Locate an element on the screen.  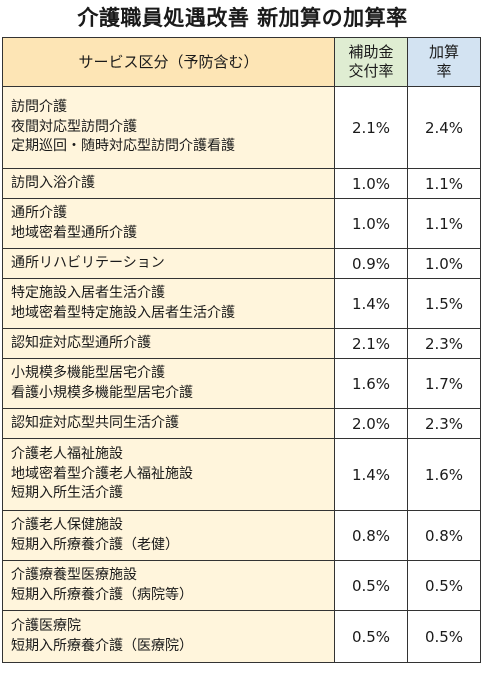
service-name: 訪問入浴介護 is located at coordinates (53, 182).